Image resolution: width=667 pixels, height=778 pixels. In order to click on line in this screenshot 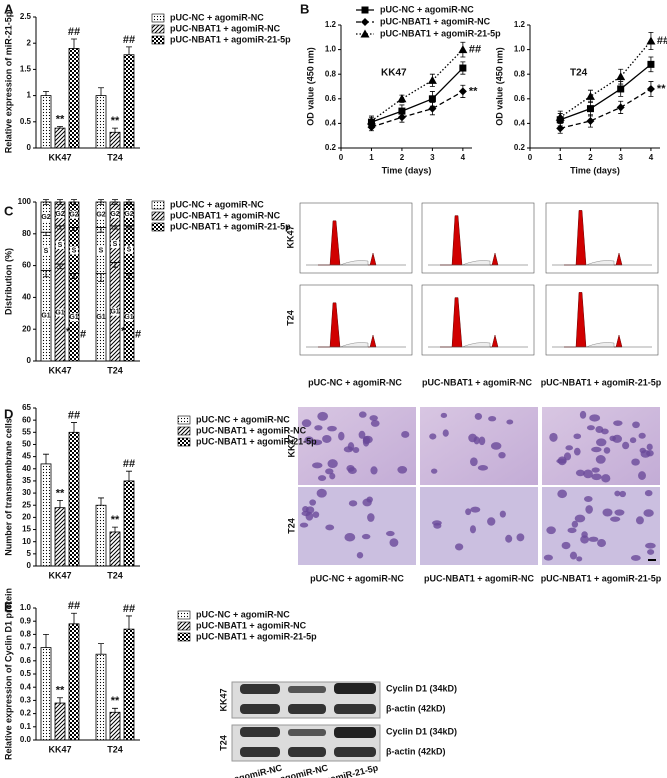, I will do `click(606, 92)`.